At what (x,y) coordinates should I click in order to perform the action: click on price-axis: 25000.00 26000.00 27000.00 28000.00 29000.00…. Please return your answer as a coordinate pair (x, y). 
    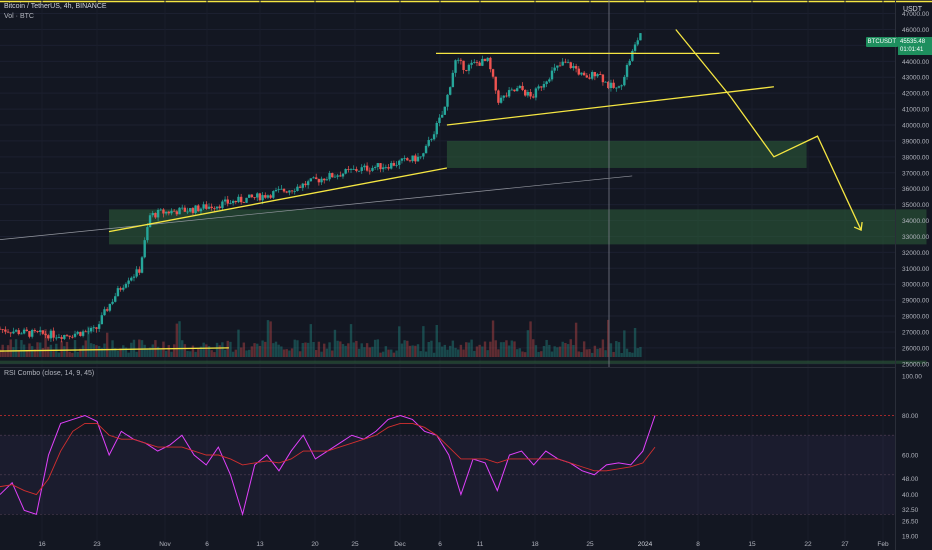
    Looking at the image, I should click on (915, 275).